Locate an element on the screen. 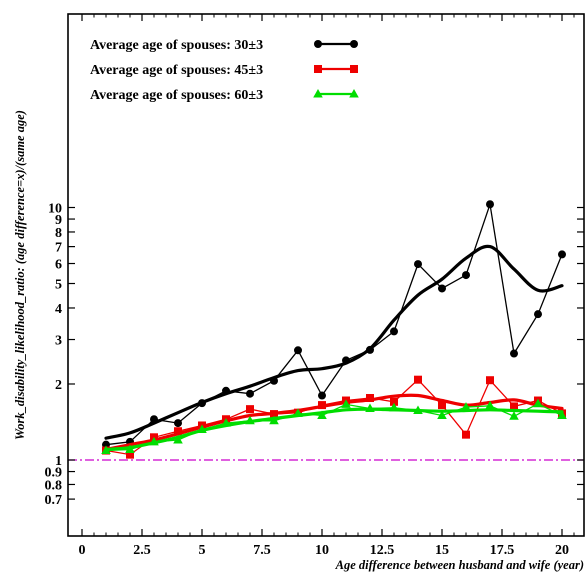 The image size is (586, 577). y-tick-label: 2 is located at coordinates (58, 385).